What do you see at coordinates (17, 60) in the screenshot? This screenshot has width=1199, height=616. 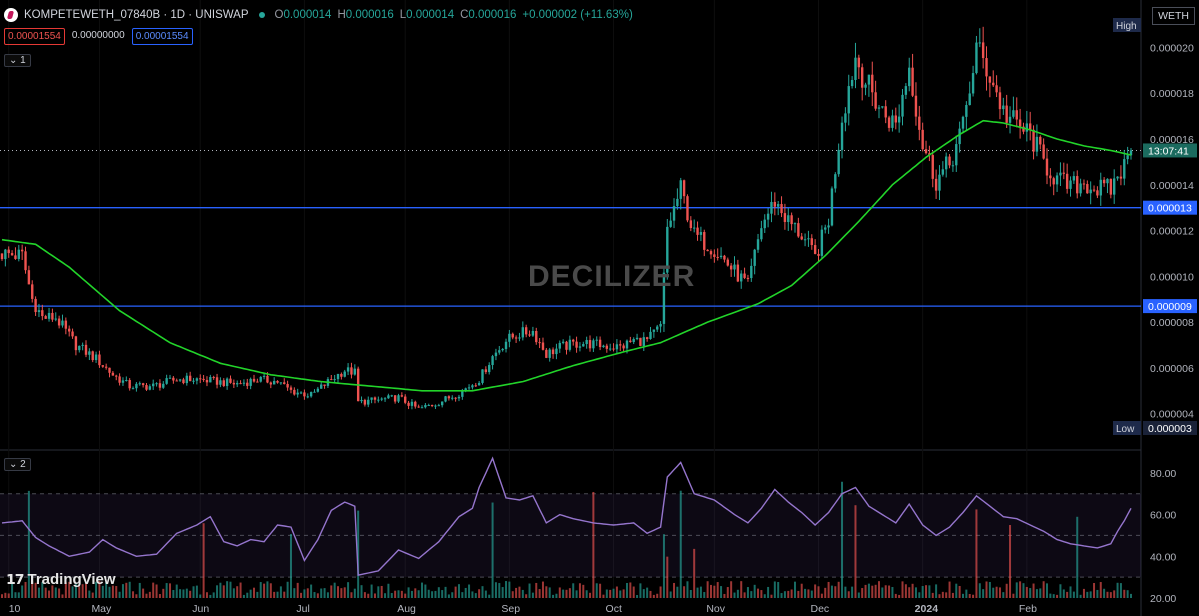 I see `price-pane-toggle: ⌄ 1` at bounding box center [17, 60].